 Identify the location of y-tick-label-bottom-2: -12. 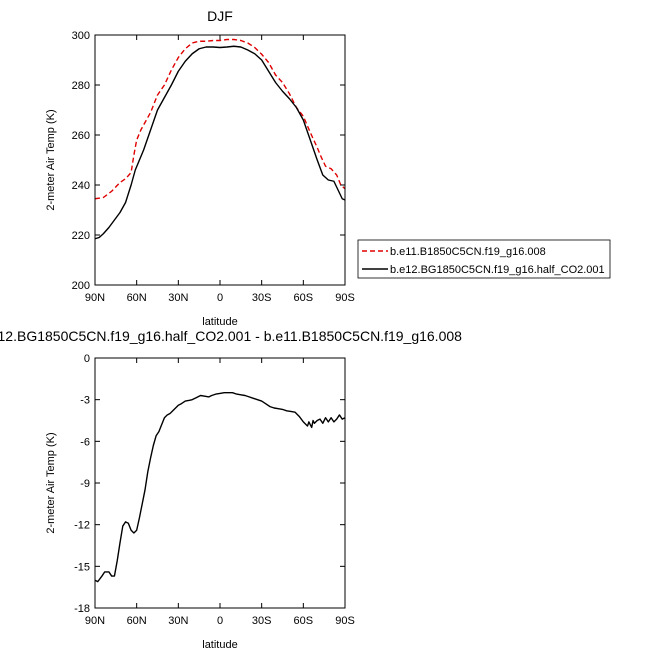
(82, 526).